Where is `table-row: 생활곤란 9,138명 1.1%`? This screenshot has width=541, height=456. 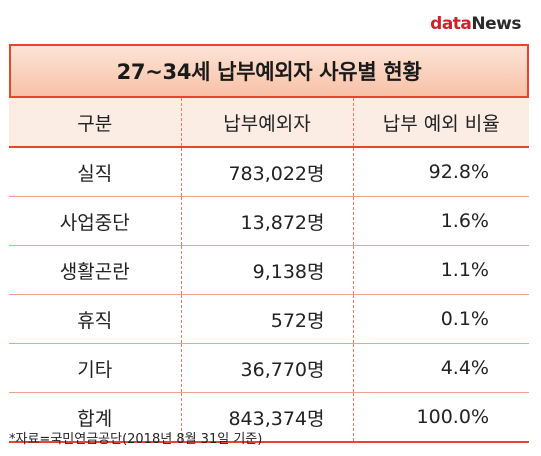 table-row: 생활곤란 9,138명 1.1% is located at coordinates (269, 270).